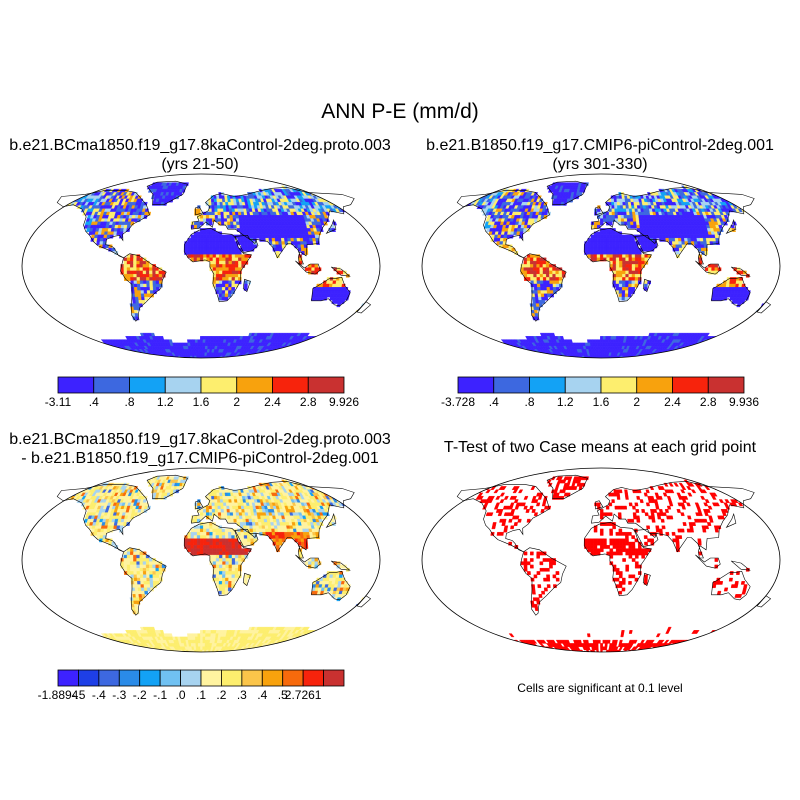 The image size is (800, 800). I want to click on panel-3-colorbar-label-9: .3, so click(242, 695).